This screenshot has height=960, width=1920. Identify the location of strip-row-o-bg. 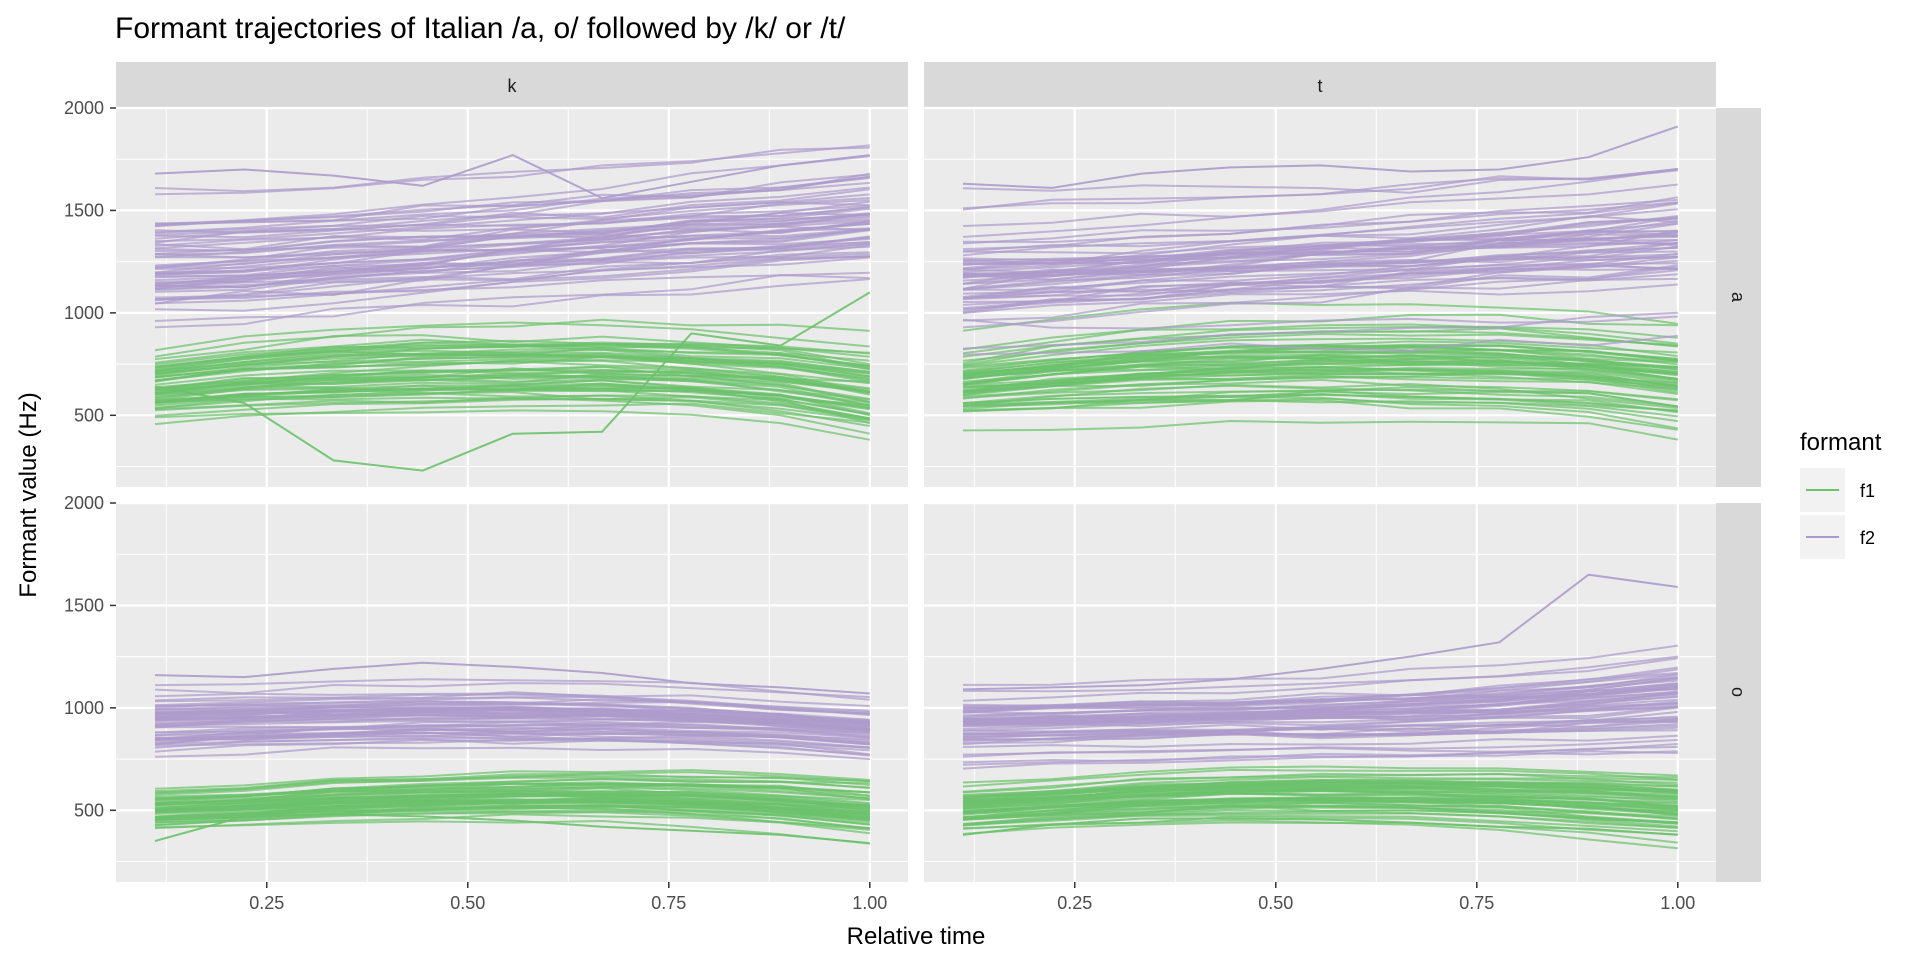
(1738, 692).